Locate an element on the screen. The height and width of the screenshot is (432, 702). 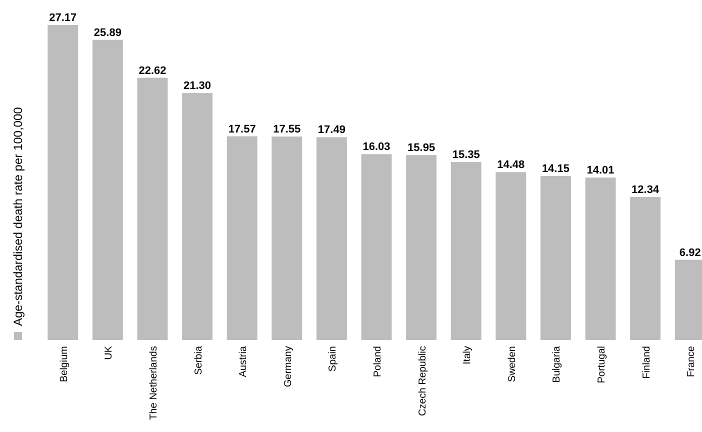
x-tick-label: Spain is located at coordinates (333, 359).